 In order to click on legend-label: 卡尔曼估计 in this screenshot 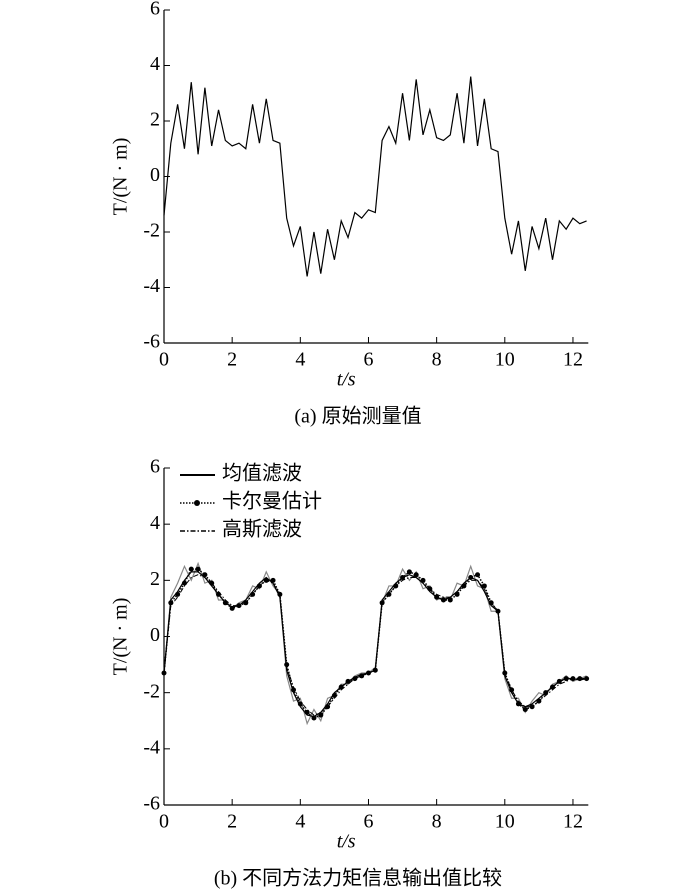, I will do `click(272, 501)`.